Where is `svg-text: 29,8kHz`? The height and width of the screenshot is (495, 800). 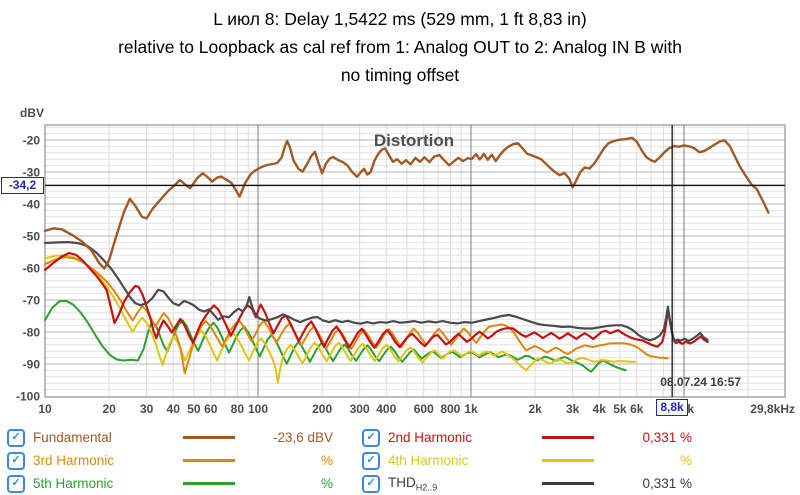
svg-text: 29,8kHz is located at coordinates (772, 409).